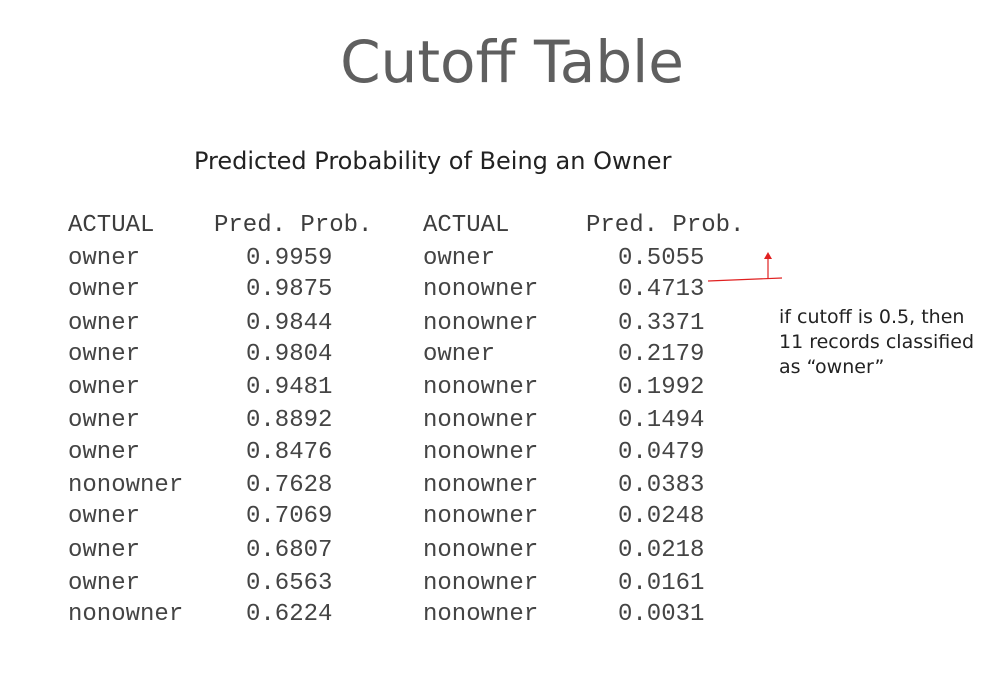  What do you see at coordinates (661, 452) in the screenshot?
I see `cell-prob-right: 0.0479` at bounding box center [661, 452].